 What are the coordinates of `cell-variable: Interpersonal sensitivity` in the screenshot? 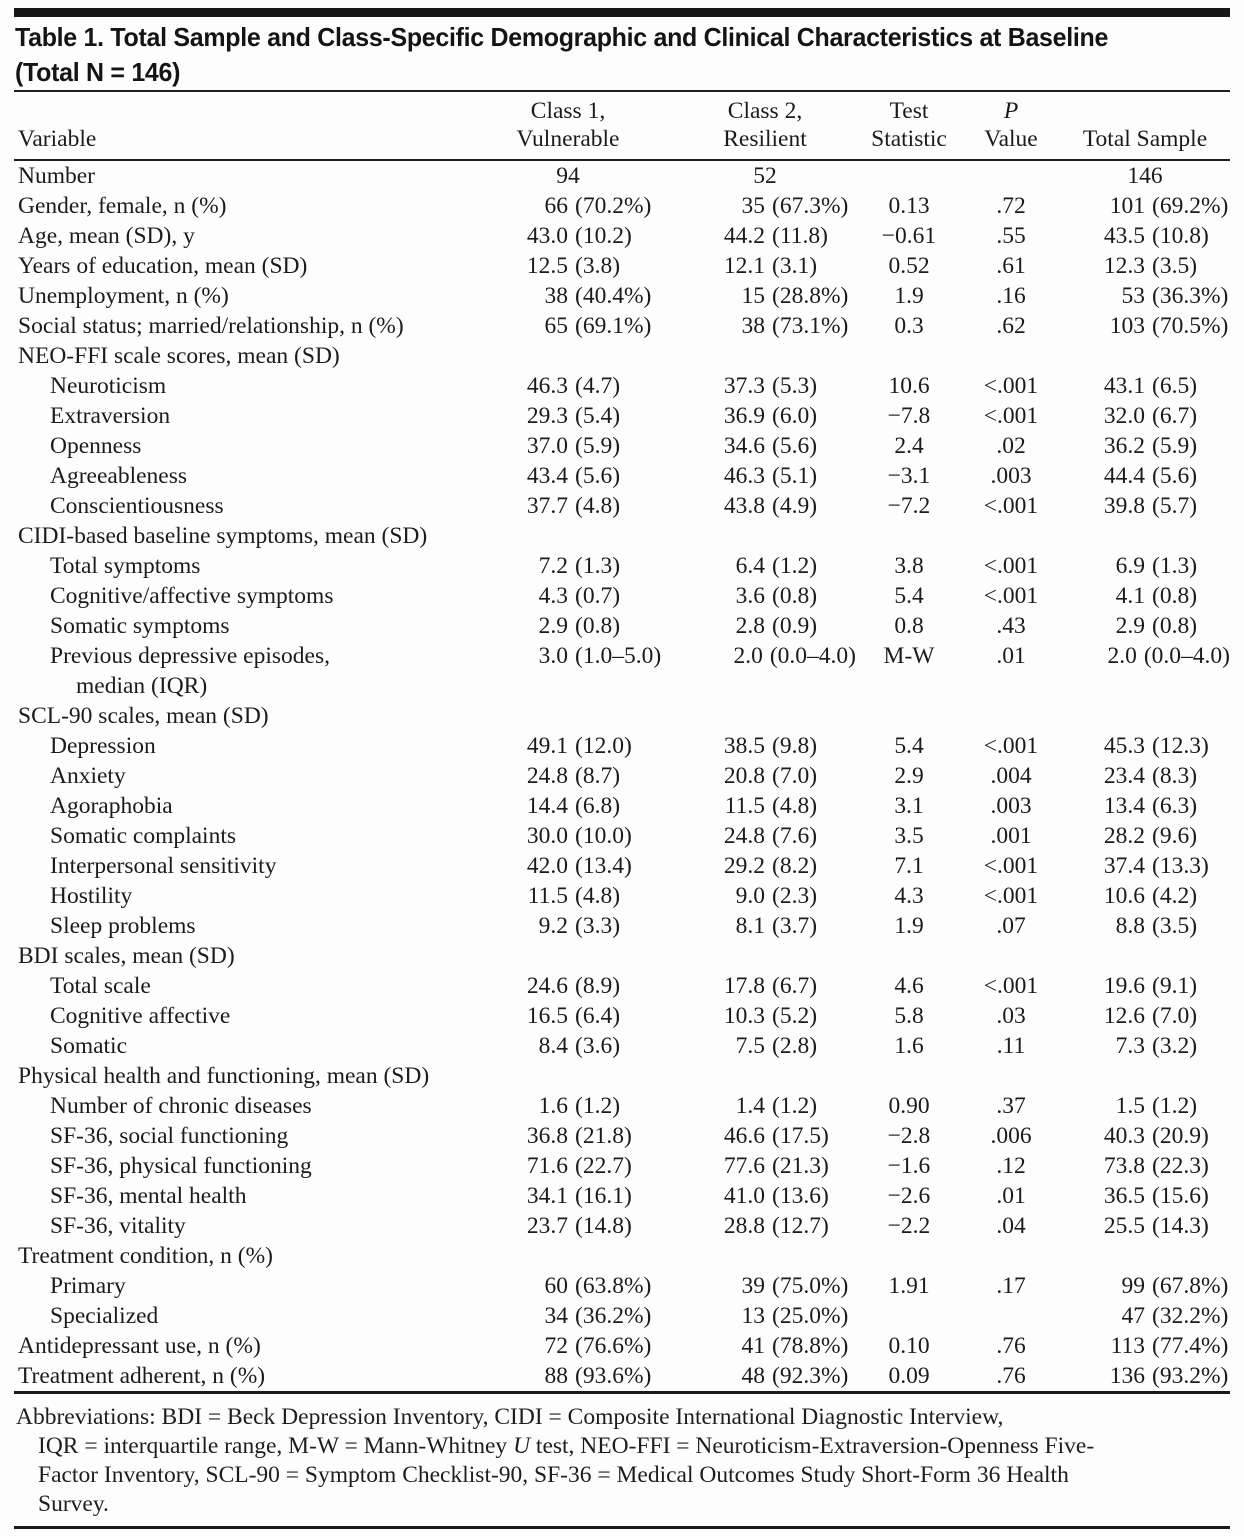 It's located at (238, 866).